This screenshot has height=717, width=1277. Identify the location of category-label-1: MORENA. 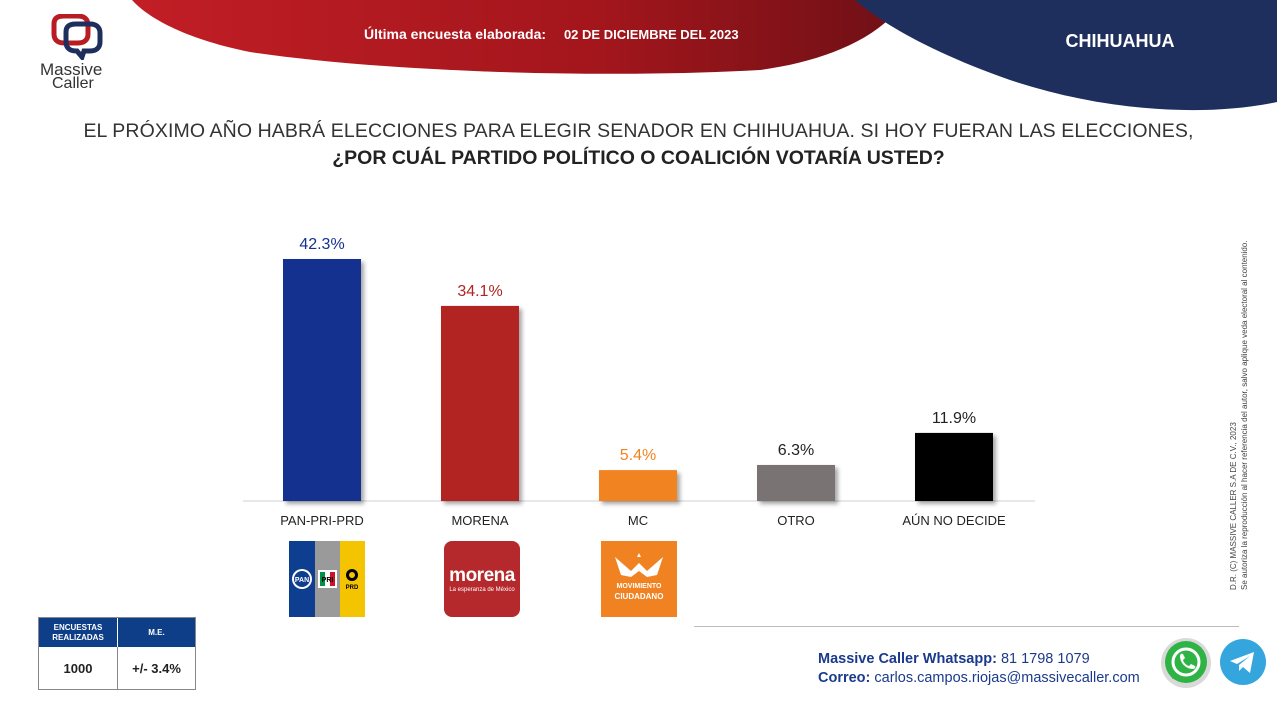
(479, 520).